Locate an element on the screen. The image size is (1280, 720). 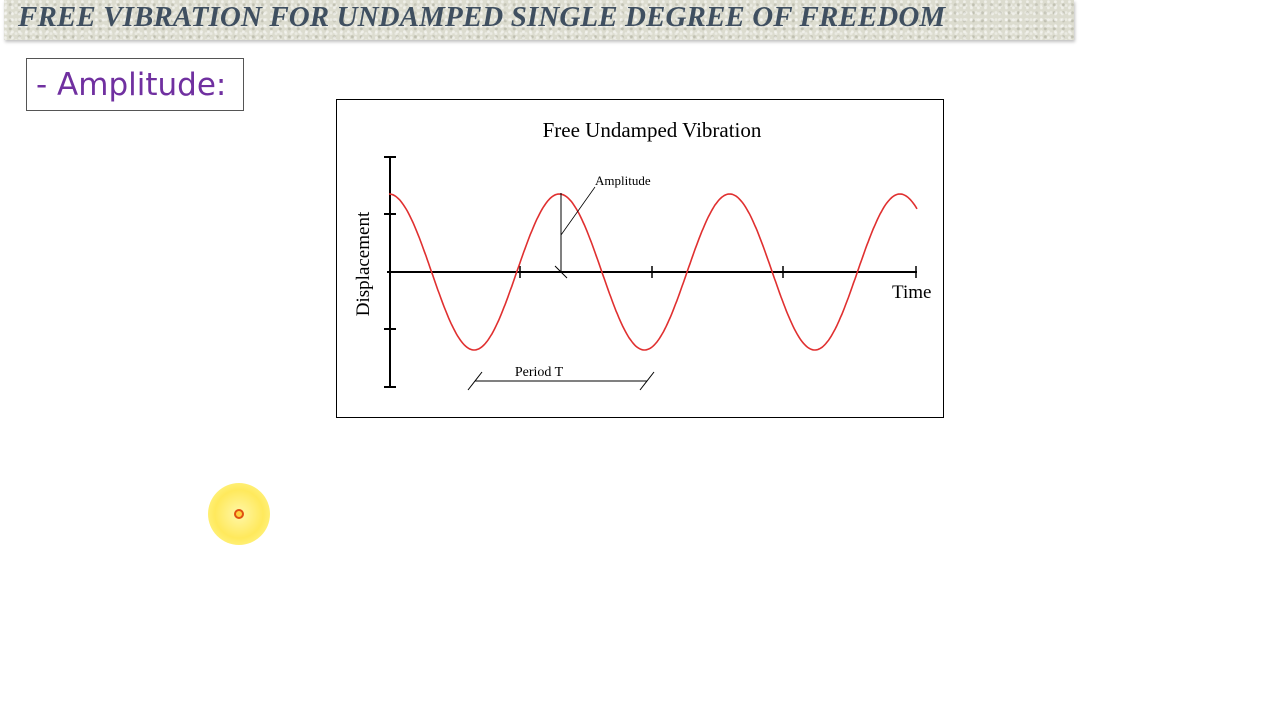
cursor-dot is located at coordinates (239, 514).